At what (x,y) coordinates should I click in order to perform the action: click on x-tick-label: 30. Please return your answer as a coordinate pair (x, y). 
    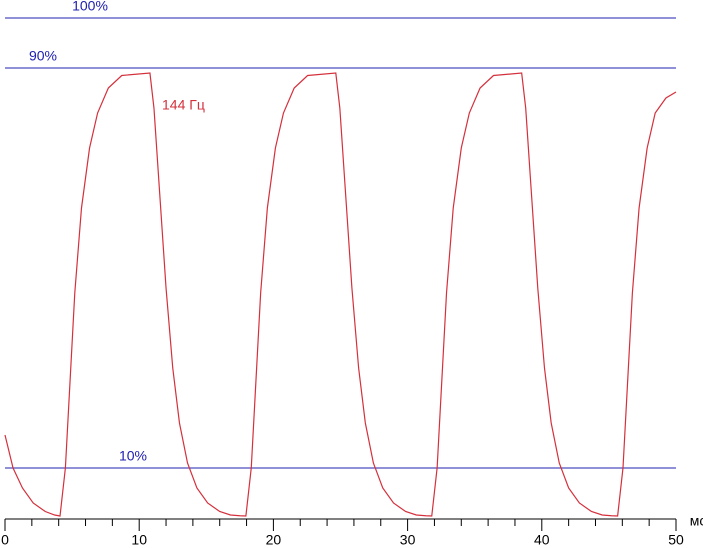
    Looking at the image, I should click on (408, 540).